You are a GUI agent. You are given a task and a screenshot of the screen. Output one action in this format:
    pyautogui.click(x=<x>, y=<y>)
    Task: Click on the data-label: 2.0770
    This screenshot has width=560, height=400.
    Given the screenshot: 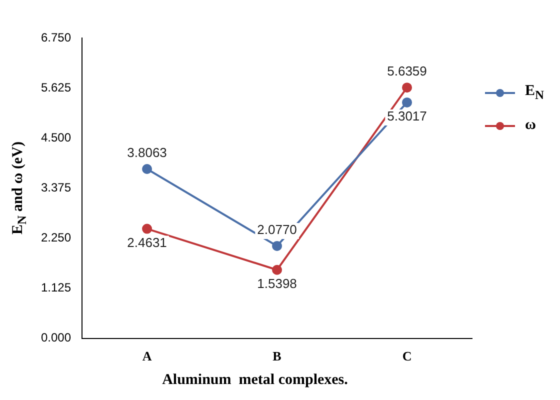 What is the action you would take?
    pyautogui.click(x=277, y=230)
    